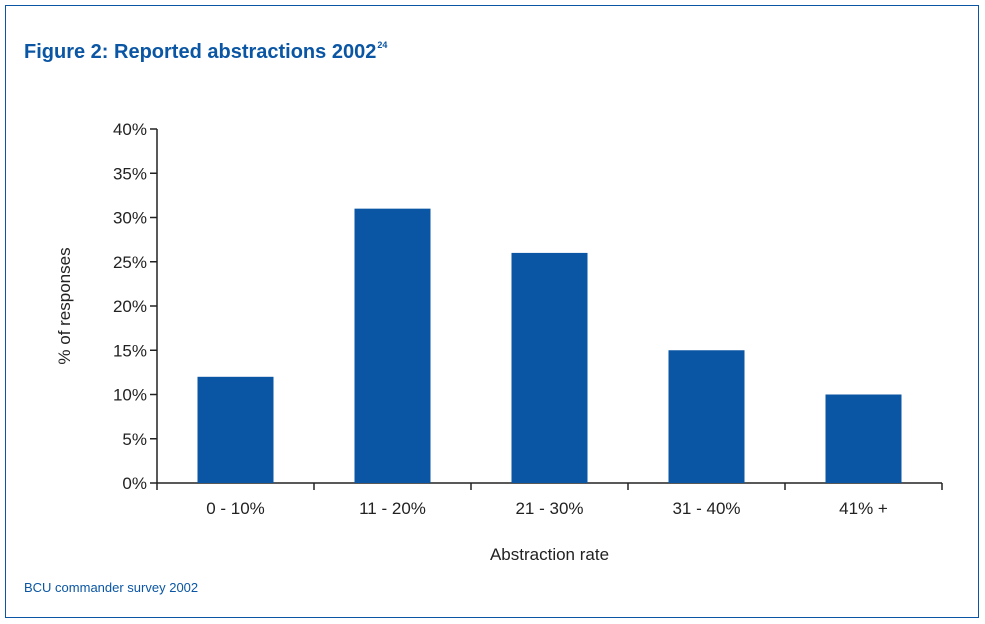  What do you see at coordinates (111, 587) in the screenshot?
I see `source-note: BCU commander survey 2002` at bounding box center [111, 587].